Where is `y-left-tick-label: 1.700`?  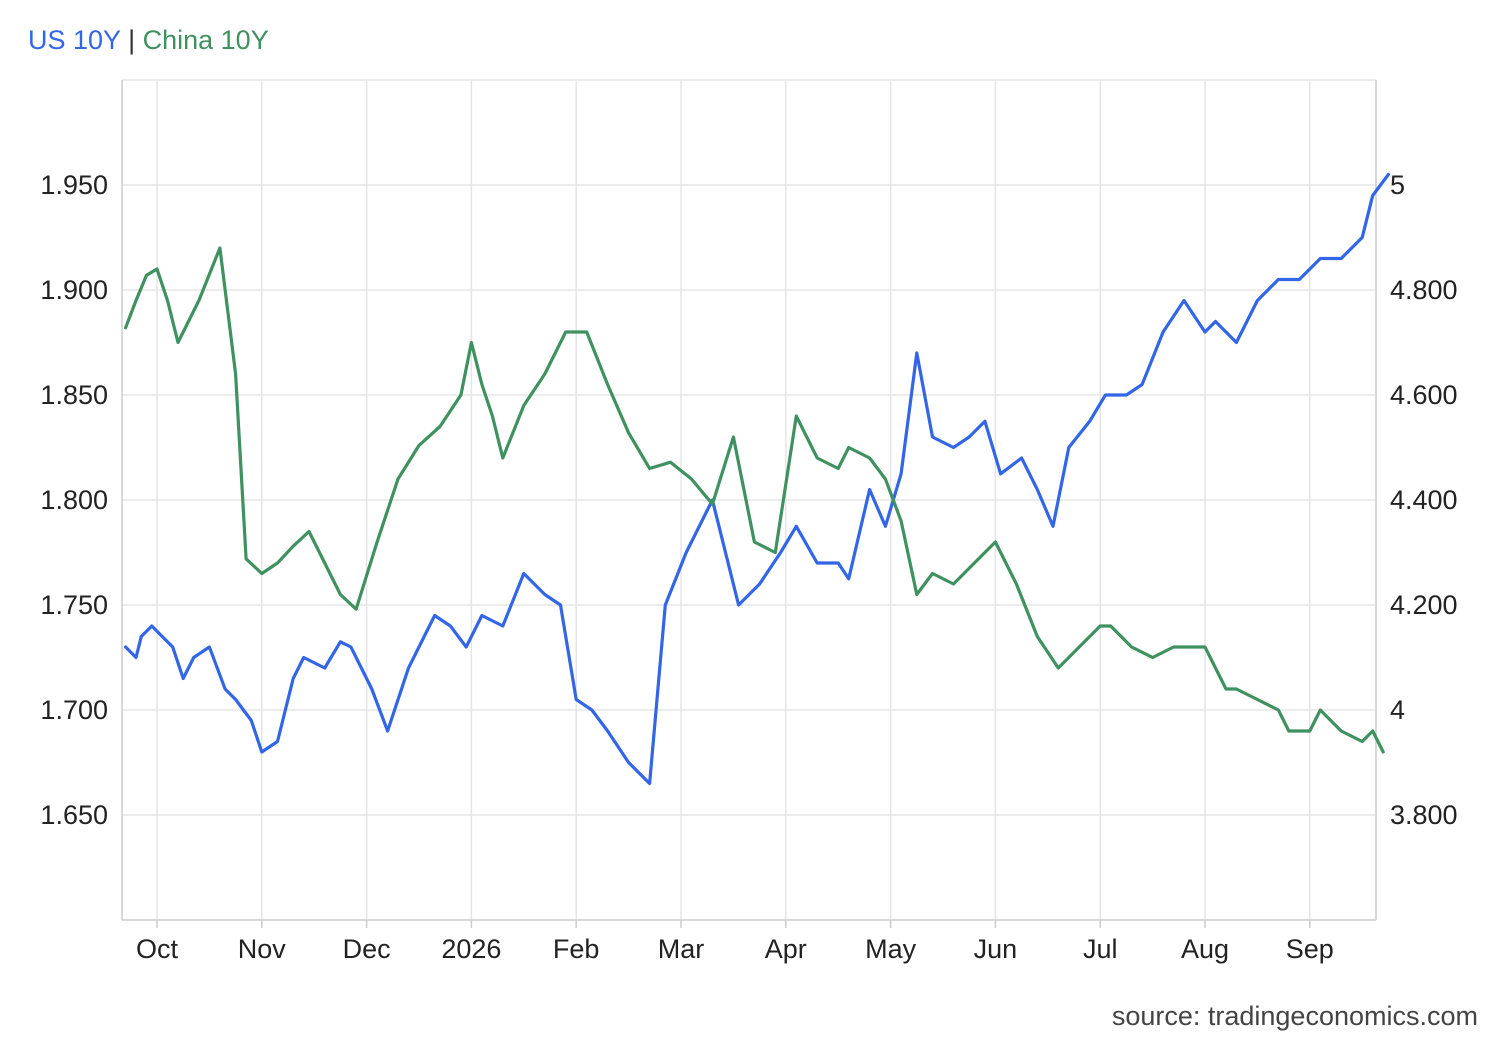
y-left-tick-label: 1.700 is located at coordinates (74, 710).